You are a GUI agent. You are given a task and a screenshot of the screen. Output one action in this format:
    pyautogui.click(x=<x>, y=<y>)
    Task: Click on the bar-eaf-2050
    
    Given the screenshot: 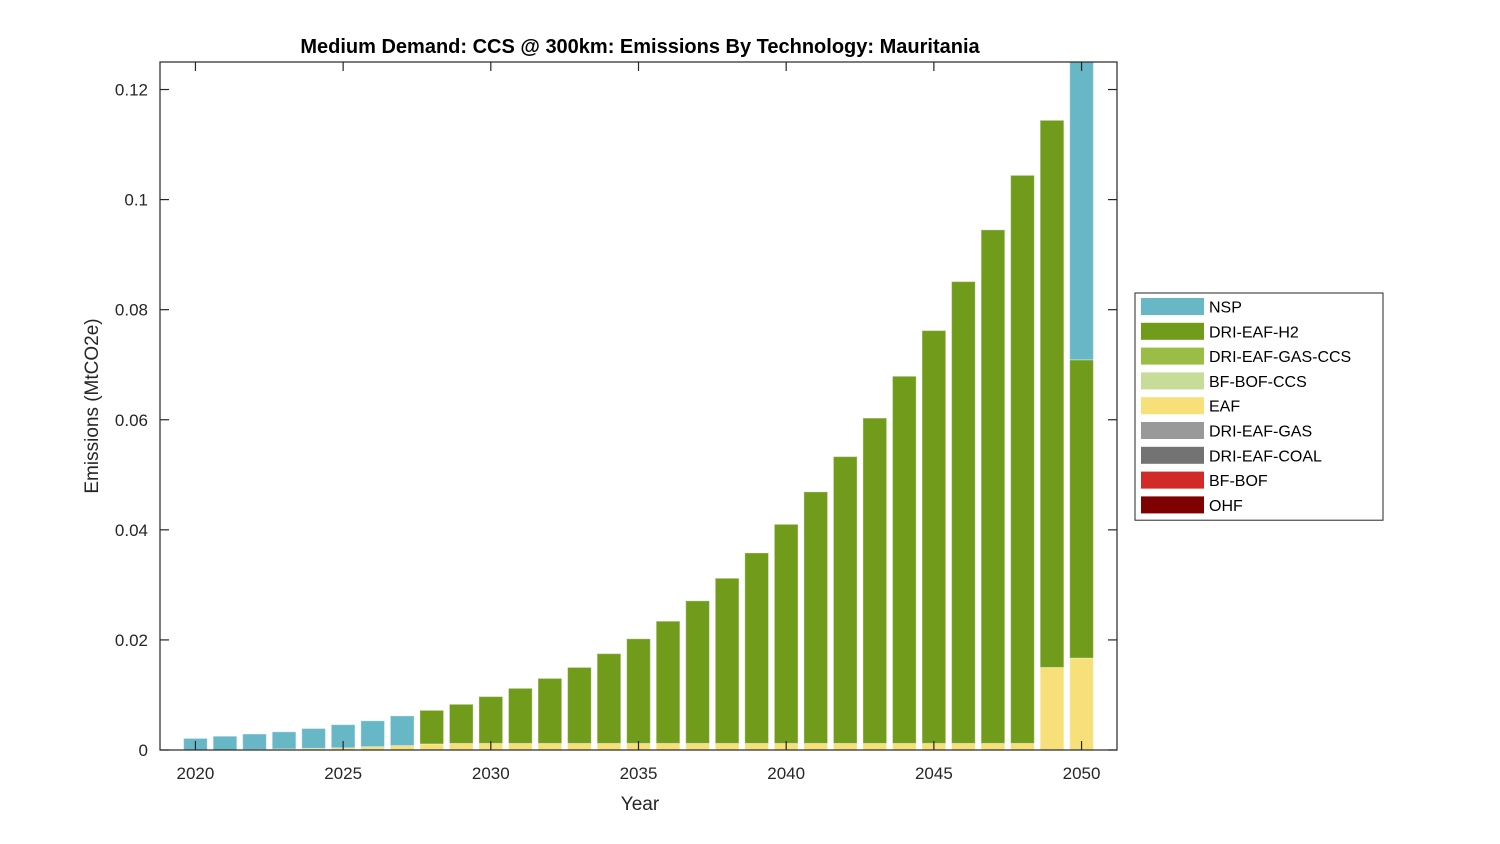 What is the action you would take?
    pyautogui.click(x=1081, y=703)
    